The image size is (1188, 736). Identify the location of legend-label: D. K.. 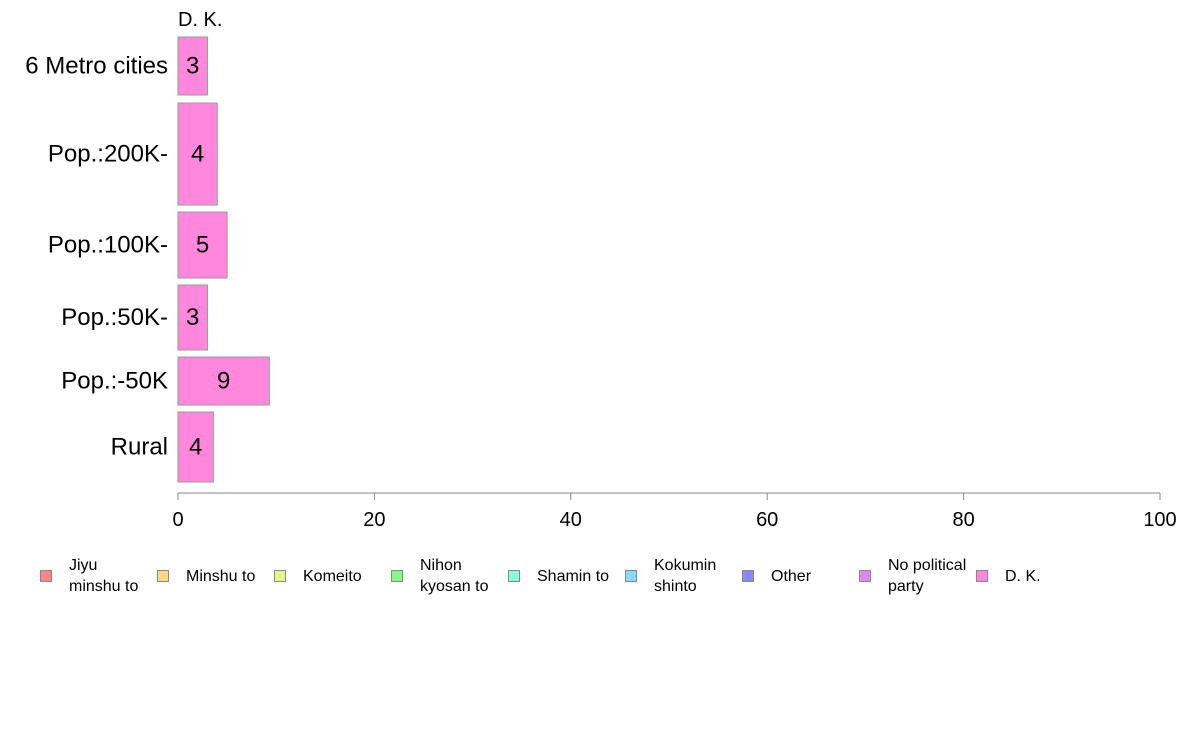
(1023, 576).